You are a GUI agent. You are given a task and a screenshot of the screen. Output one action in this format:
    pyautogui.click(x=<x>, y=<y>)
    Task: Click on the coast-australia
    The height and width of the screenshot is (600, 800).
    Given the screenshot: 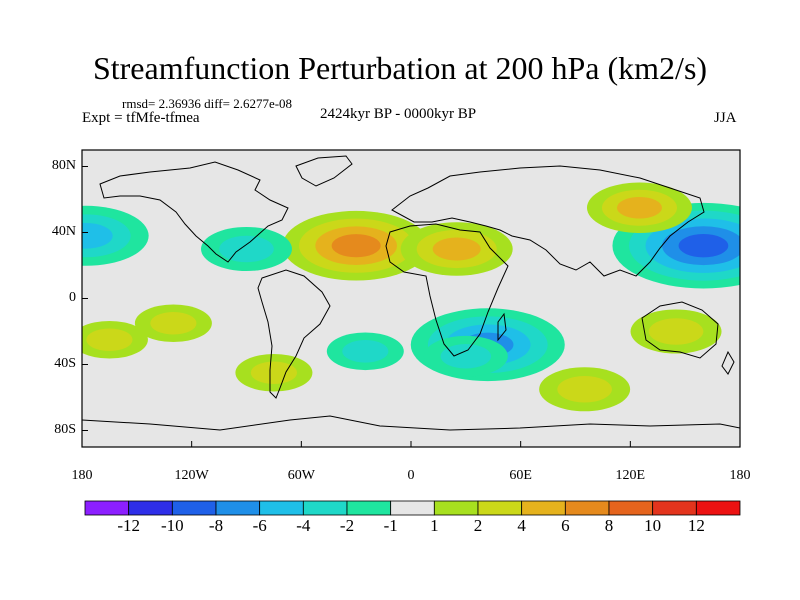 What is the action you would take?
    pyautogui.click(x=680, y=330)
    